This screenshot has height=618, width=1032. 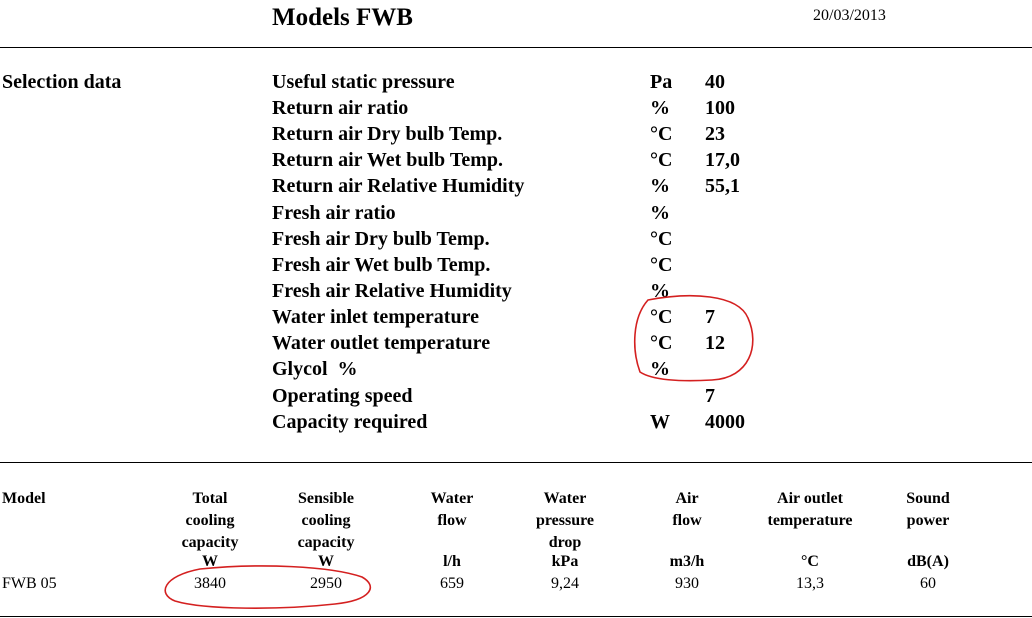 What do you see at coordinates (452, 583) in the screenshot?
I see `table-cell: 659` at bounding box center [452, 583].